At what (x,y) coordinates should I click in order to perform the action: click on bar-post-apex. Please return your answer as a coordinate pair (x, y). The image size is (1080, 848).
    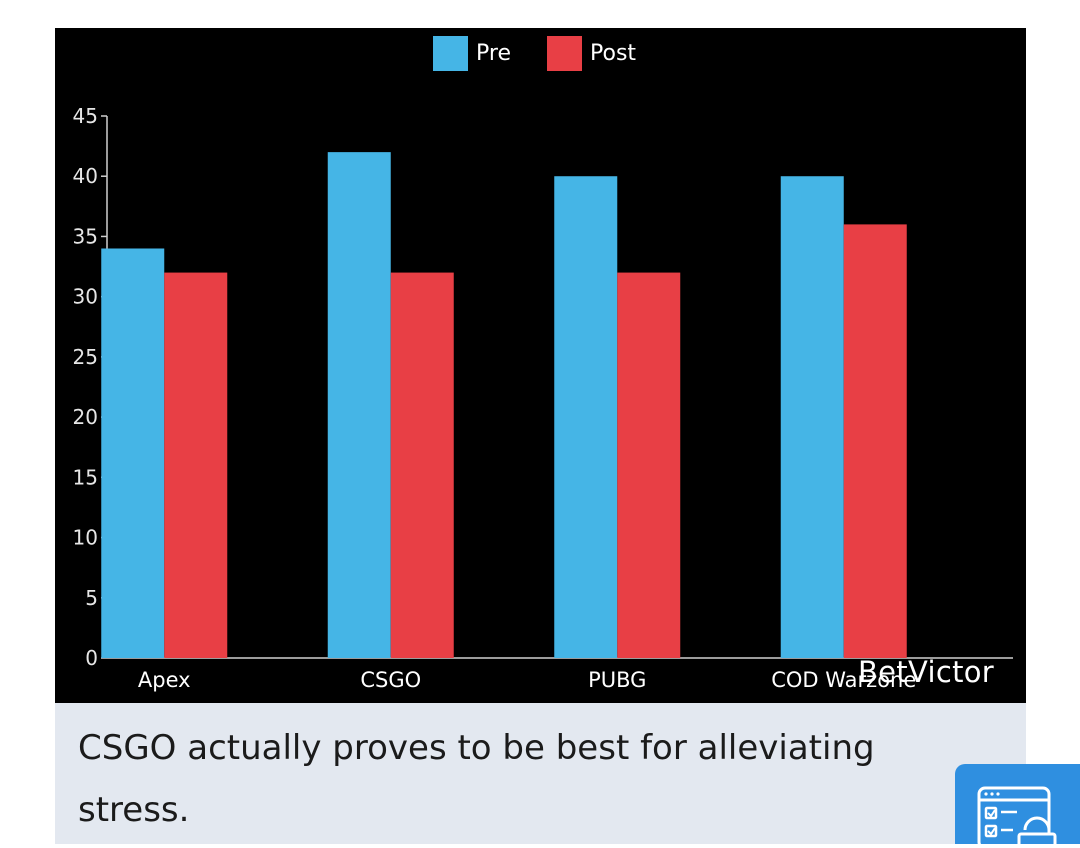
    Looking at the image, I should click on (196, 465).